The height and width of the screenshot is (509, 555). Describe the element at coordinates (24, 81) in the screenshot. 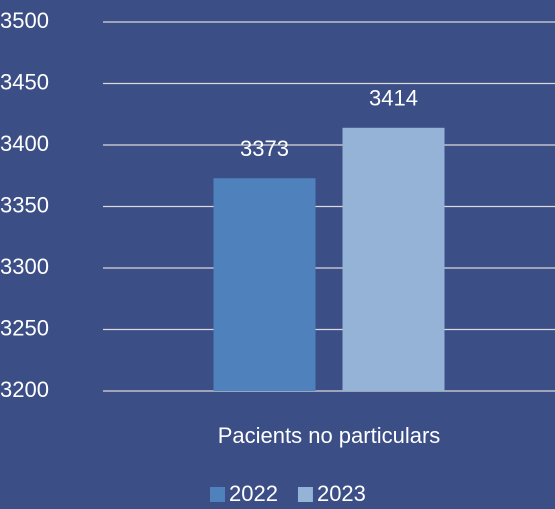

I see `y-tick-label: 3450` at that location.